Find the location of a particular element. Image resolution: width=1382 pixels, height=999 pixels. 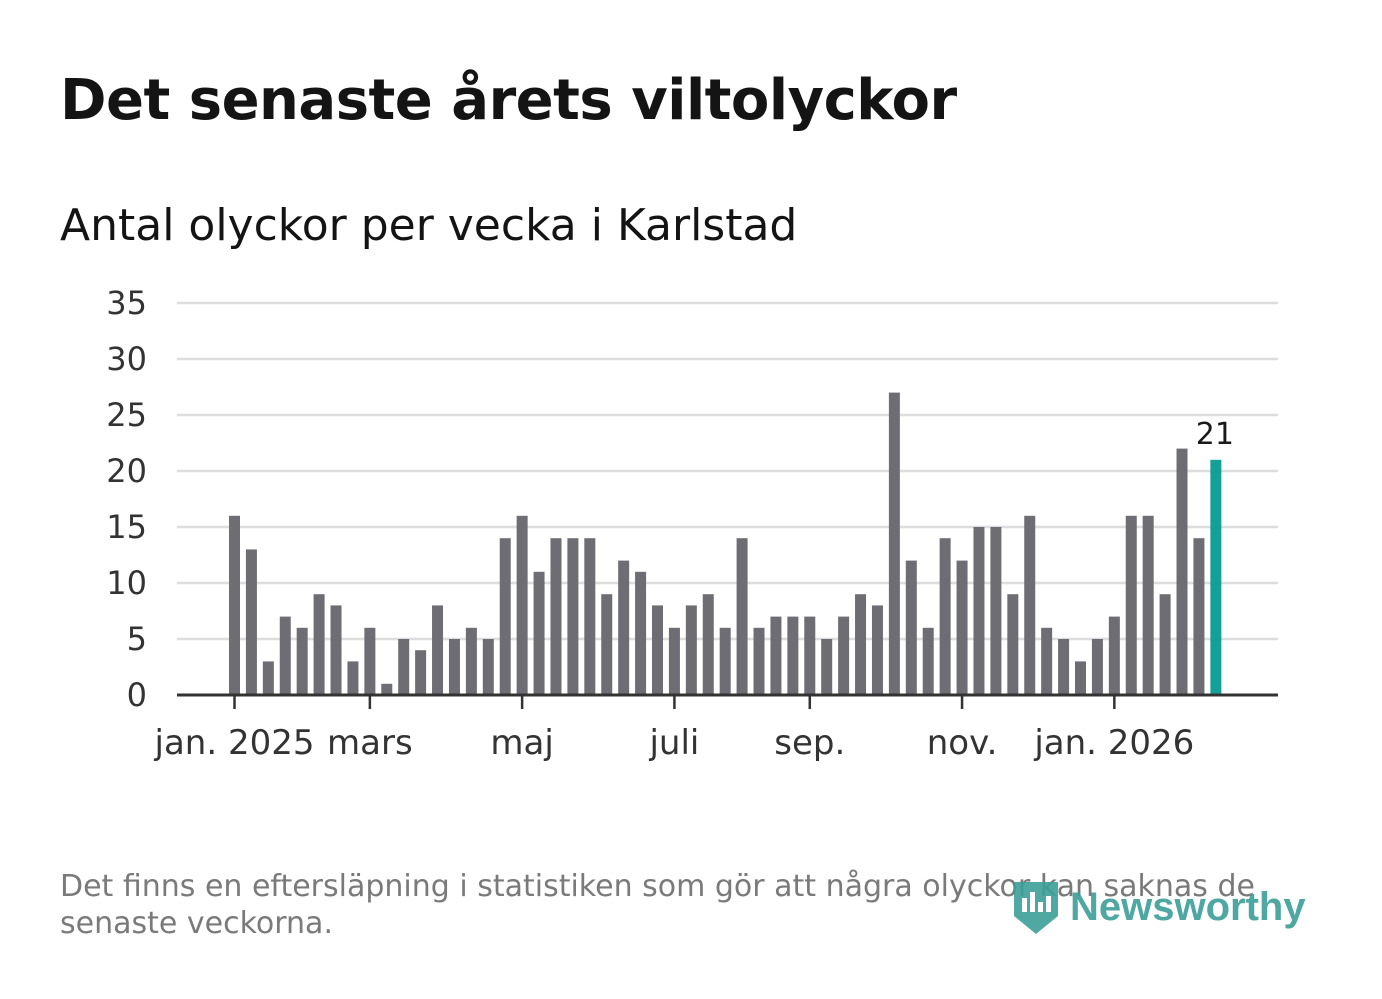

chart-subtitle: Antal olyckor per vecka i Karlstad is located at coordinates (429, 225).